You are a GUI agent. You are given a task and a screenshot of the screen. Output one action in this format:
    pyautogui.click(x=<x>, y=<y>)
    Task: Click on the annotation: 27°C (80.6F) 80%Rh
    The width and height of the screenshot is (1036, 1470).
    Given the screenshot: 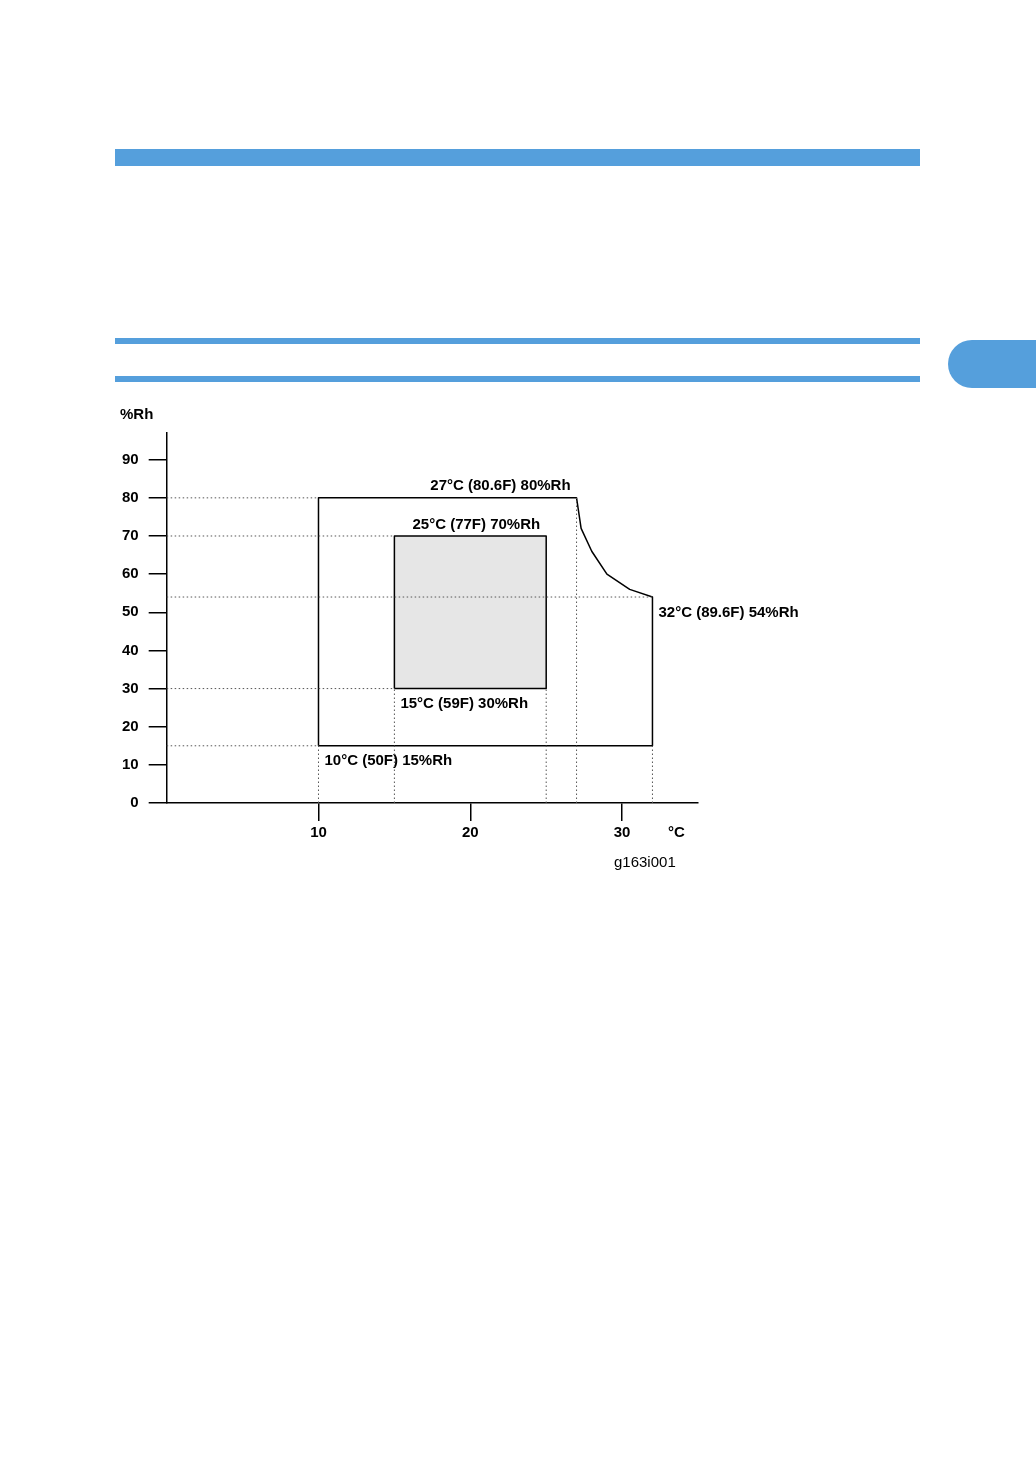 What is the action you would take?
    pyautogui.click(x=500, y=485)
    